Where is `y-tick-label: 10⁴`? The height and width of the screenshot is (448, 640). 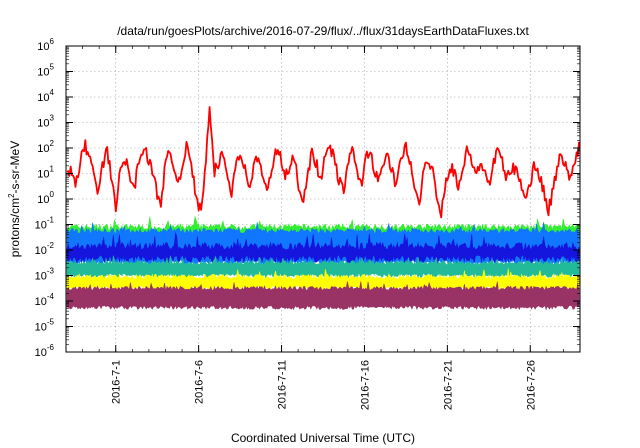 y-tick-label: 10⁴ is located at coordinates (45, 96).